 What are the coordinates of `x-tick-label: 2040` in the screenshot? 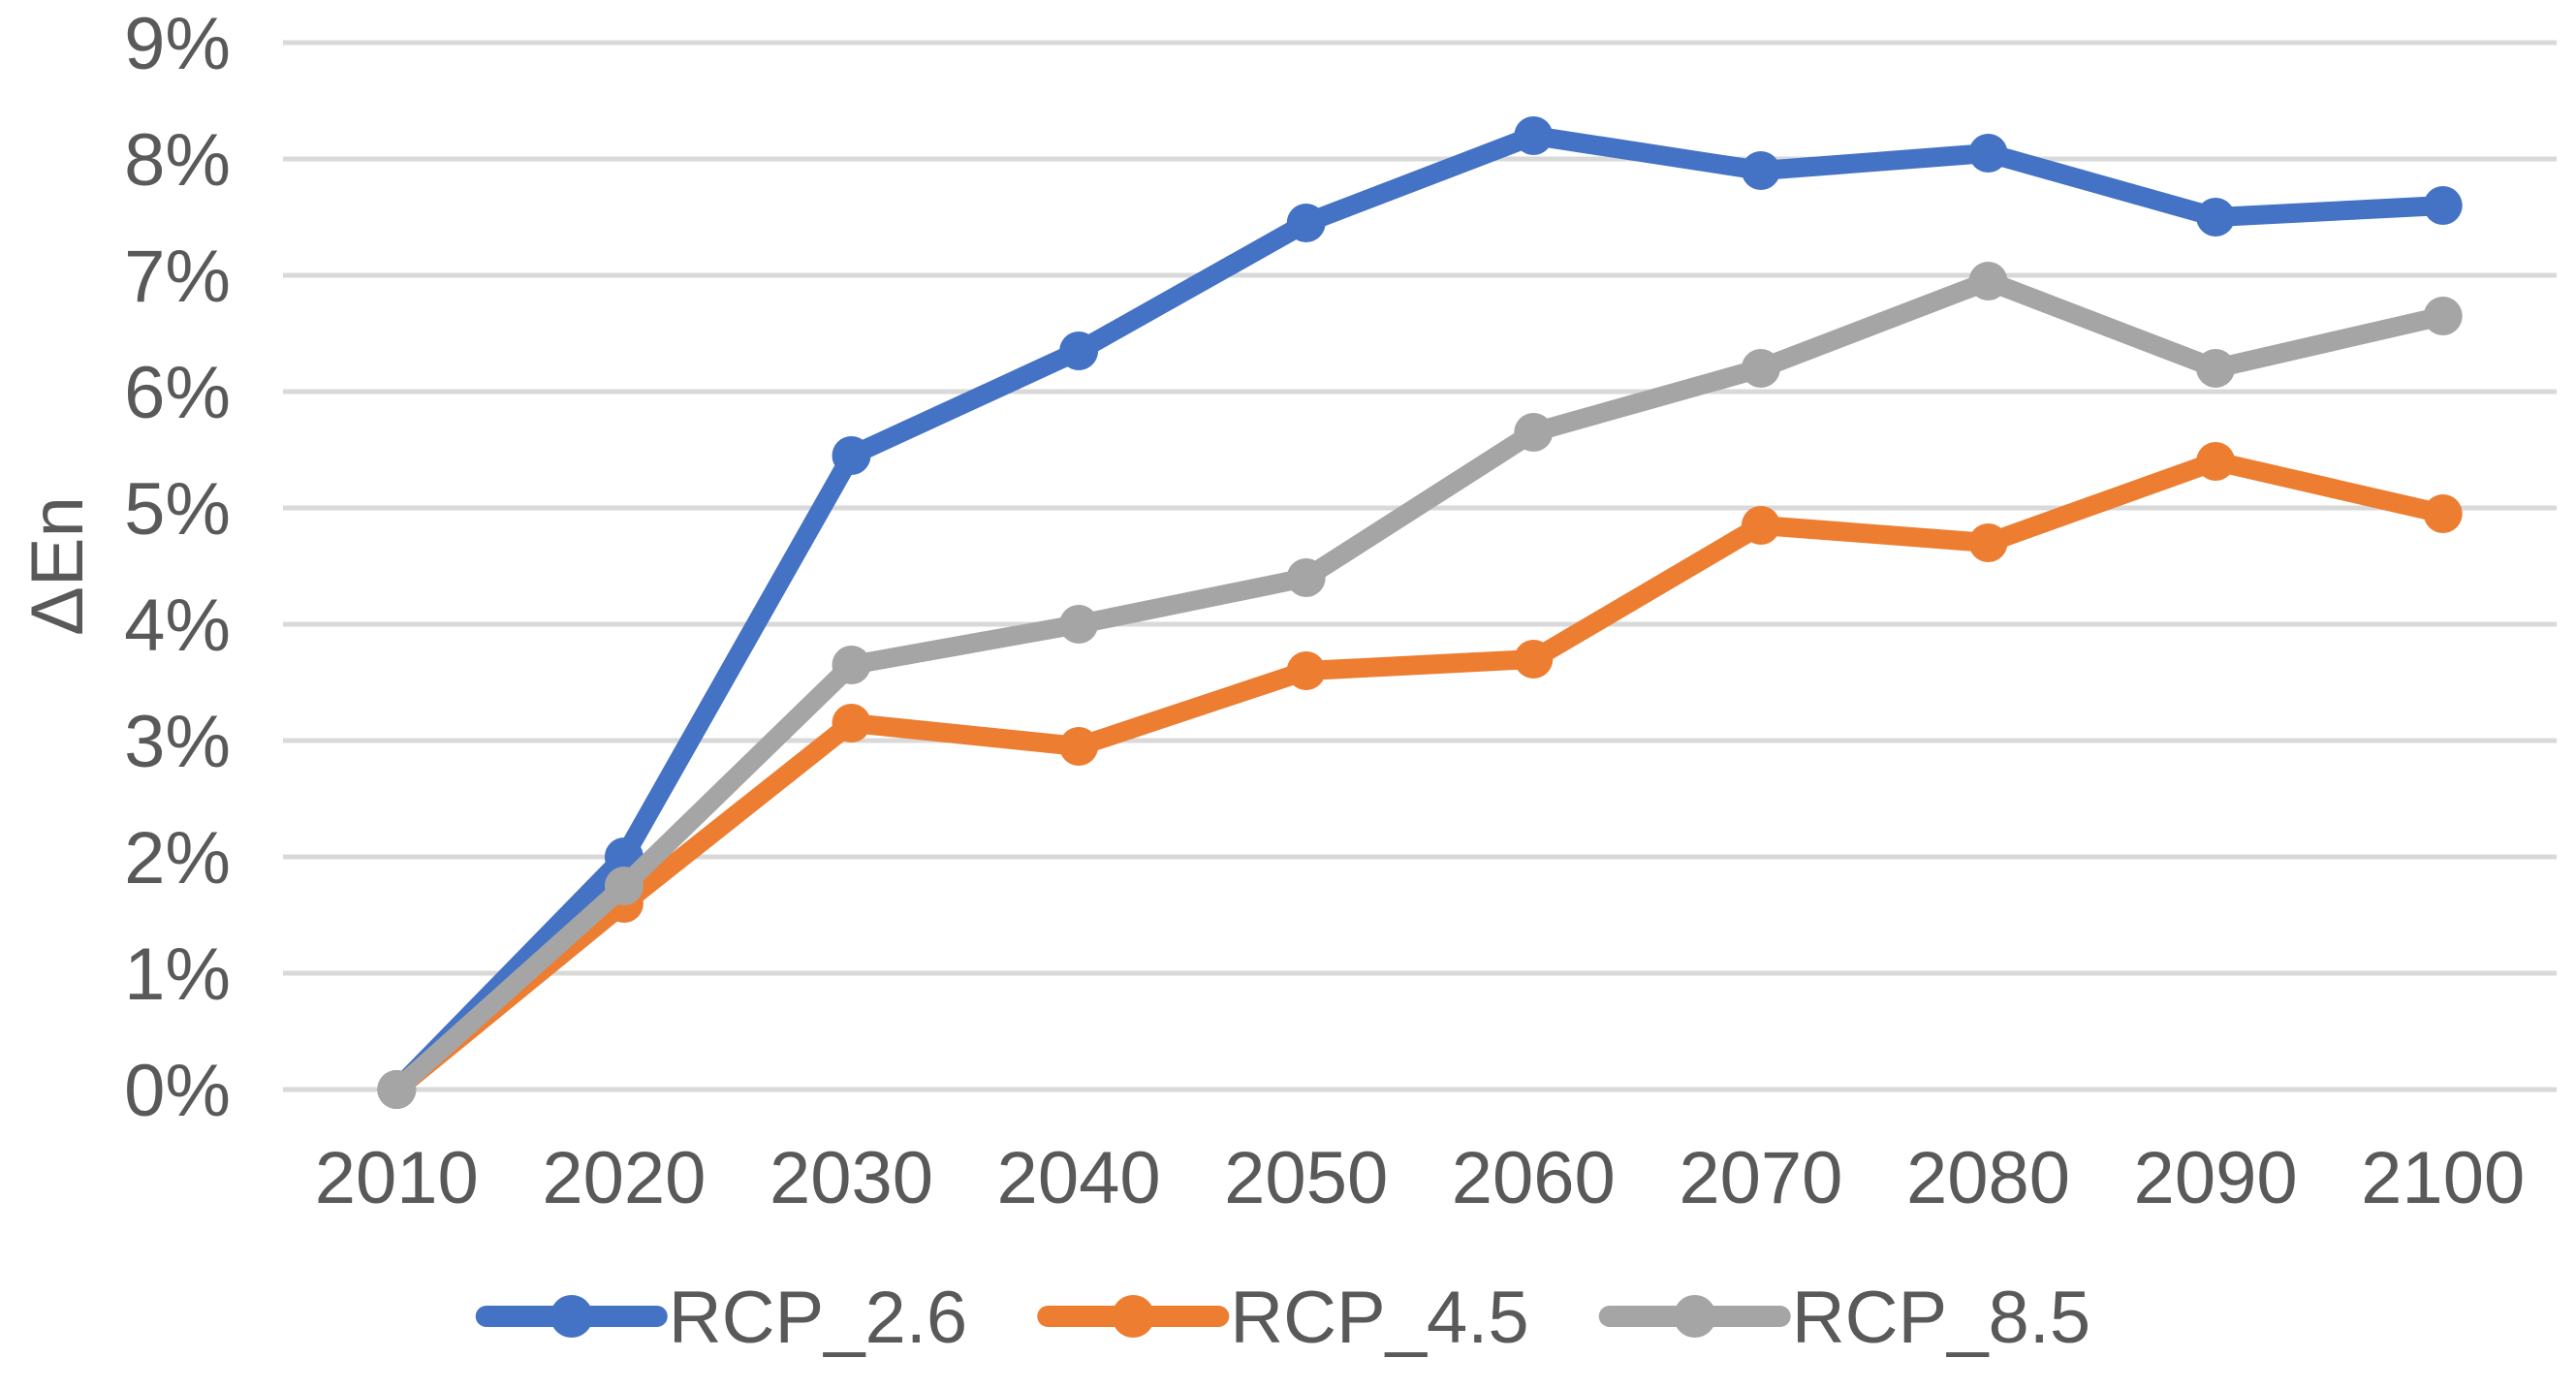 It's located at (1079, 1178).